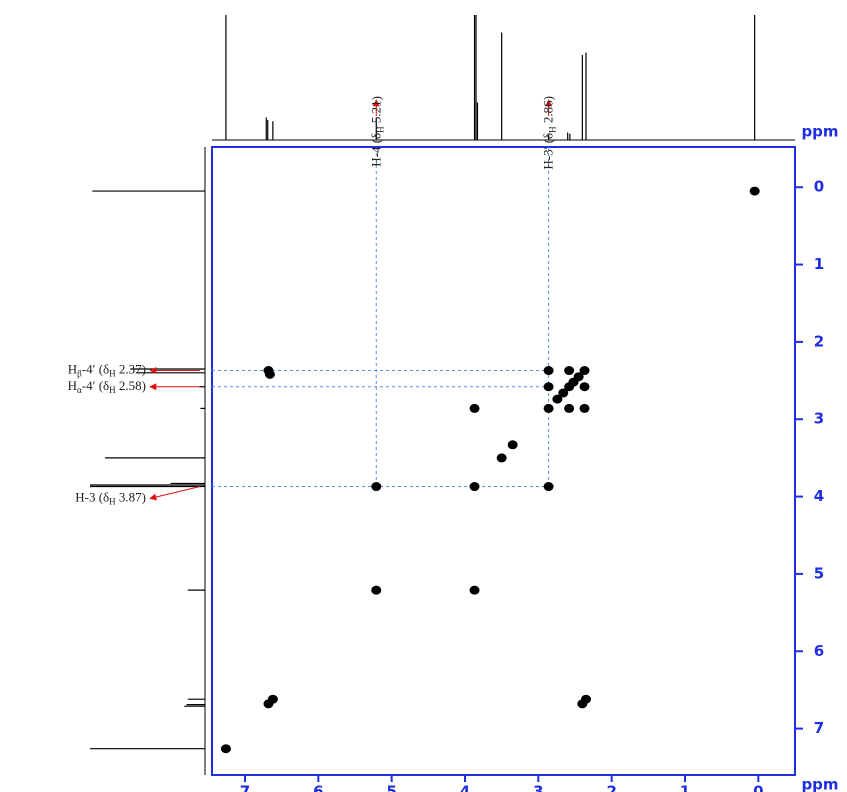 This screenshot has width=847, height=792. What do you see at coordinates (79, 374) in the screenshot?
I see `subscript: β` at bounding box center [79, 374].